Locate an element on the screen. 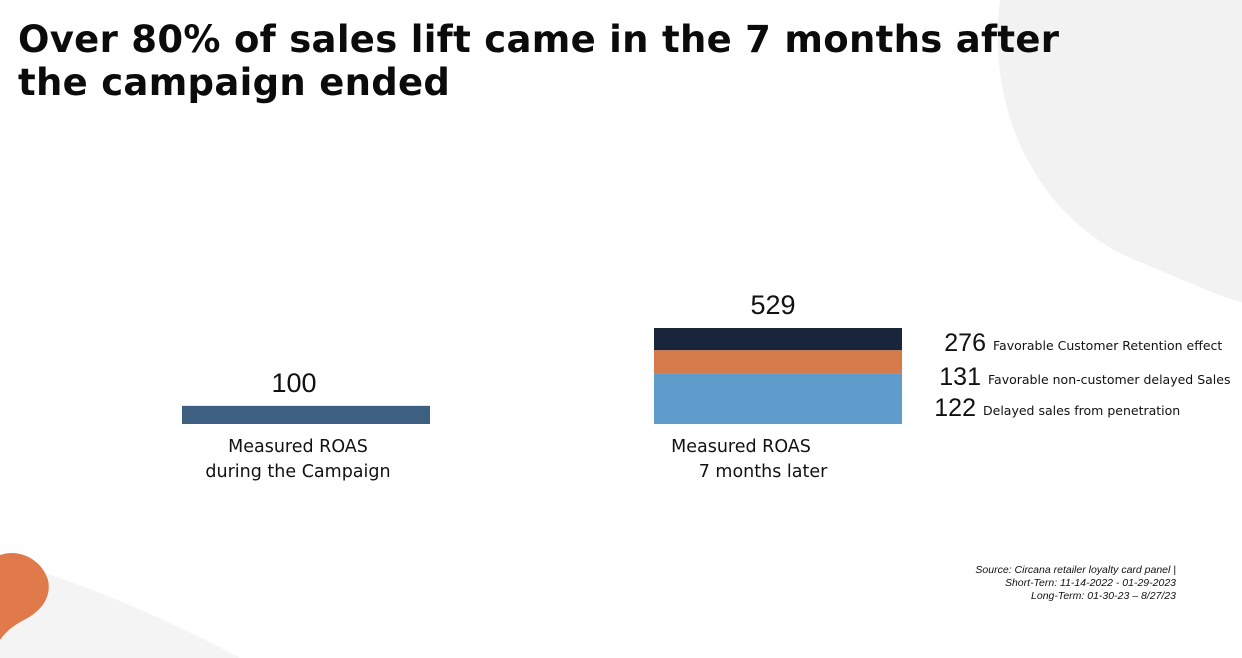  segment-value-label-0: 276 is located at coordinates (965, 343).